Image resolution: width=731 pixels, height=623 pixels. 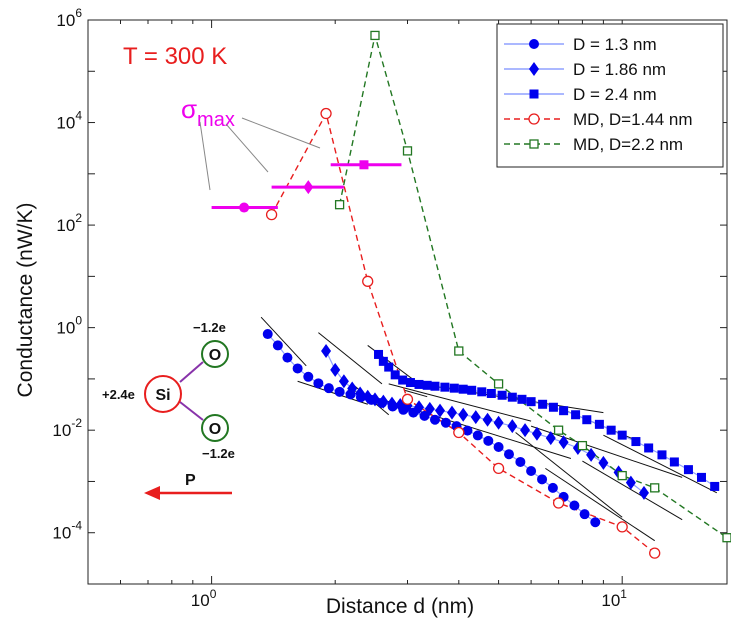 I want to click on y-axis-label: Conductance (nW/K), so click(x=25, y=300).